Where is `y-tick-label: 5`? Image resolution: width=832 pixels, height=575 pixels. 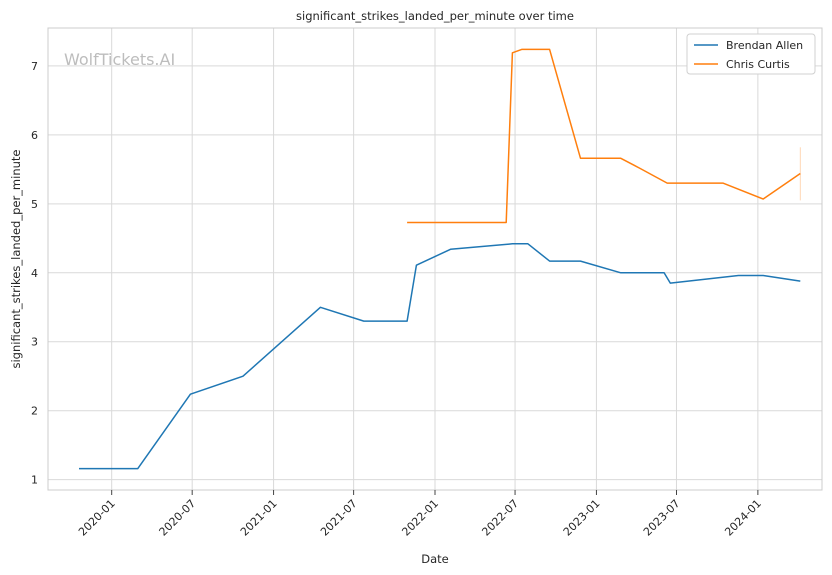
y-tick-label: 5 is located at coordinates (34, 204).